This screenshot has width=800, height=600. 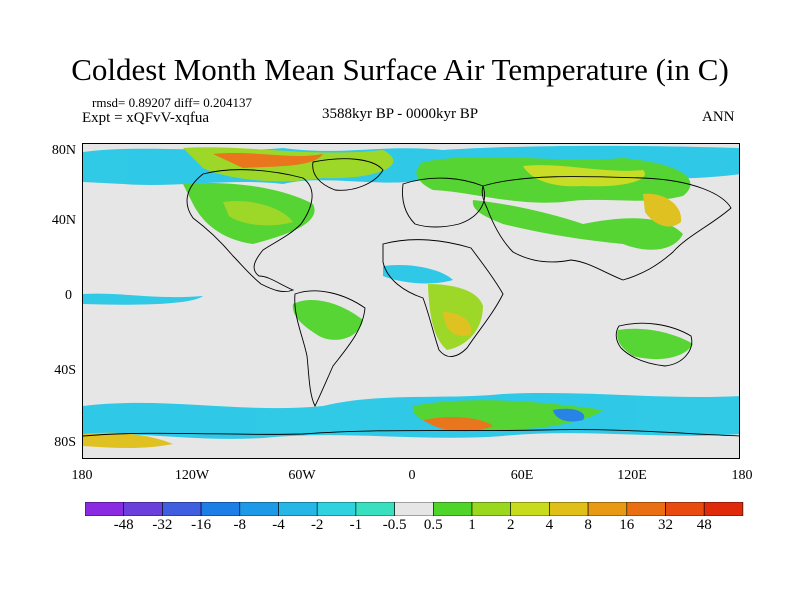 What do you see at coordinates (240, 525) in the screenshot?
I see `colorbar-label: -8` at bounding box center [240, 525].